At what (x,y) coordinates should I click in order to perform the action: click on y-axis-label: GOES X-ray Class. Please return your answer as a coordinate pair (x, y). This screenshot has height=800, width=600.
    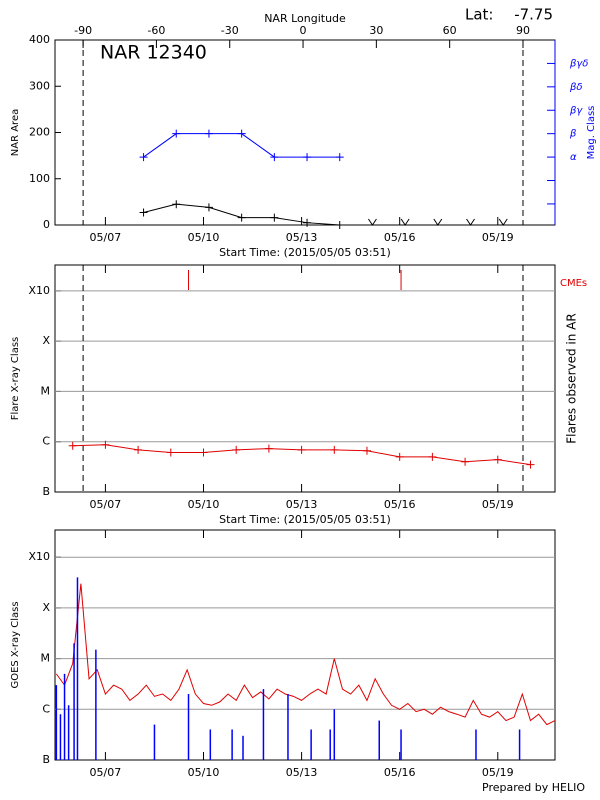
    Looking at the image, I should click on (15, 644).